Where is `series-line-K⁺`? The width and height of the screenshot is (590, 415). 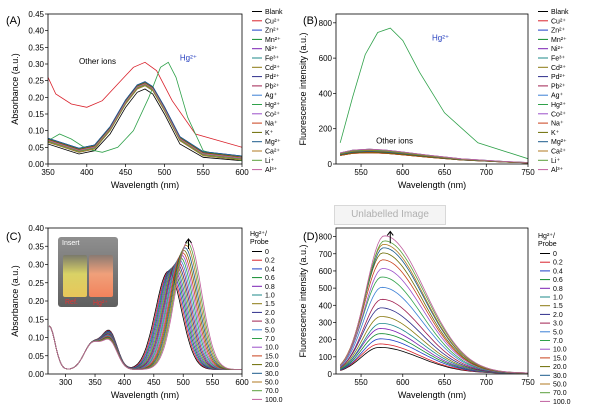
series-line-K⁺ is located at coordinates (145, 120).